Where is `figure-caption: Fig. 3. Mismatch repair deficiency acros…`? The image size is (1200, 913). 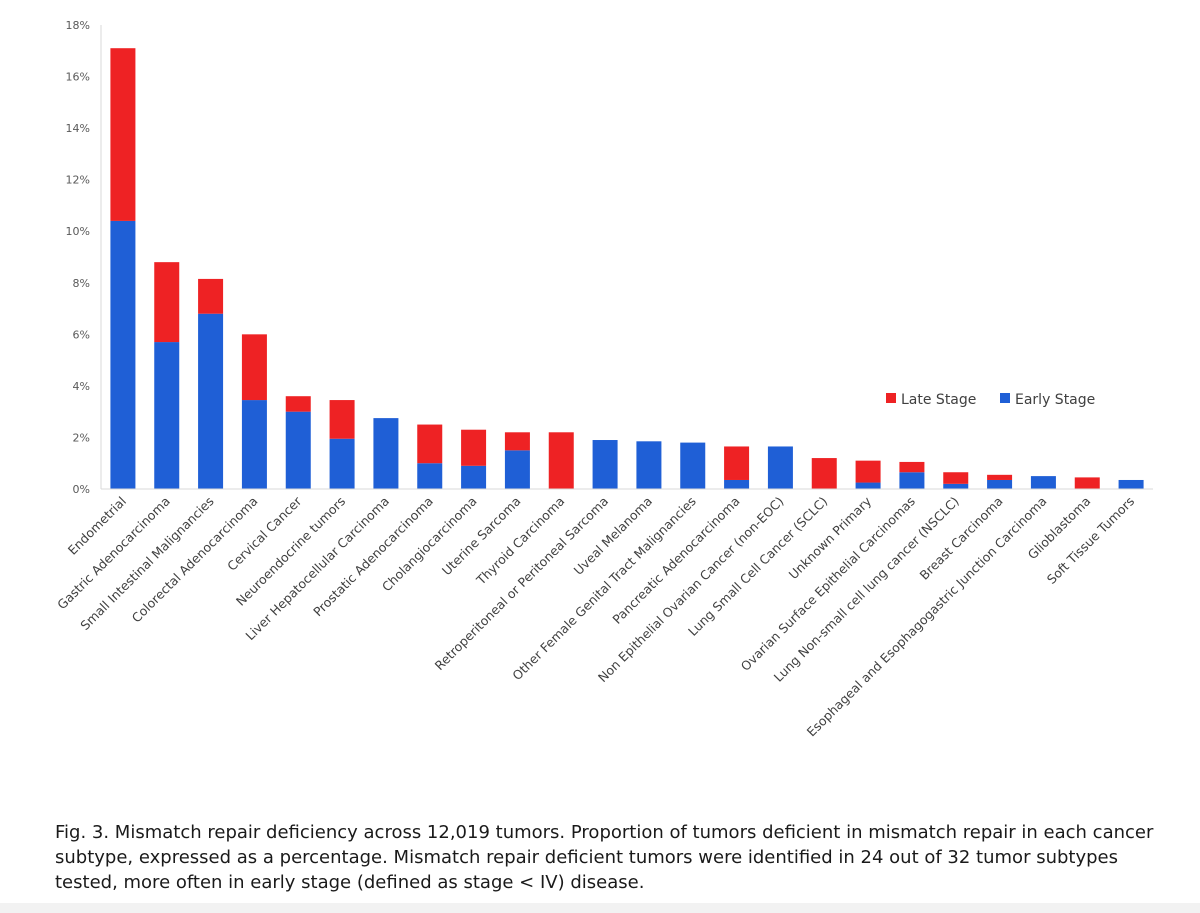 figure-caption: Fig. 3. Mismatch repair deficiency acros… is located at coordinates (610, 857).